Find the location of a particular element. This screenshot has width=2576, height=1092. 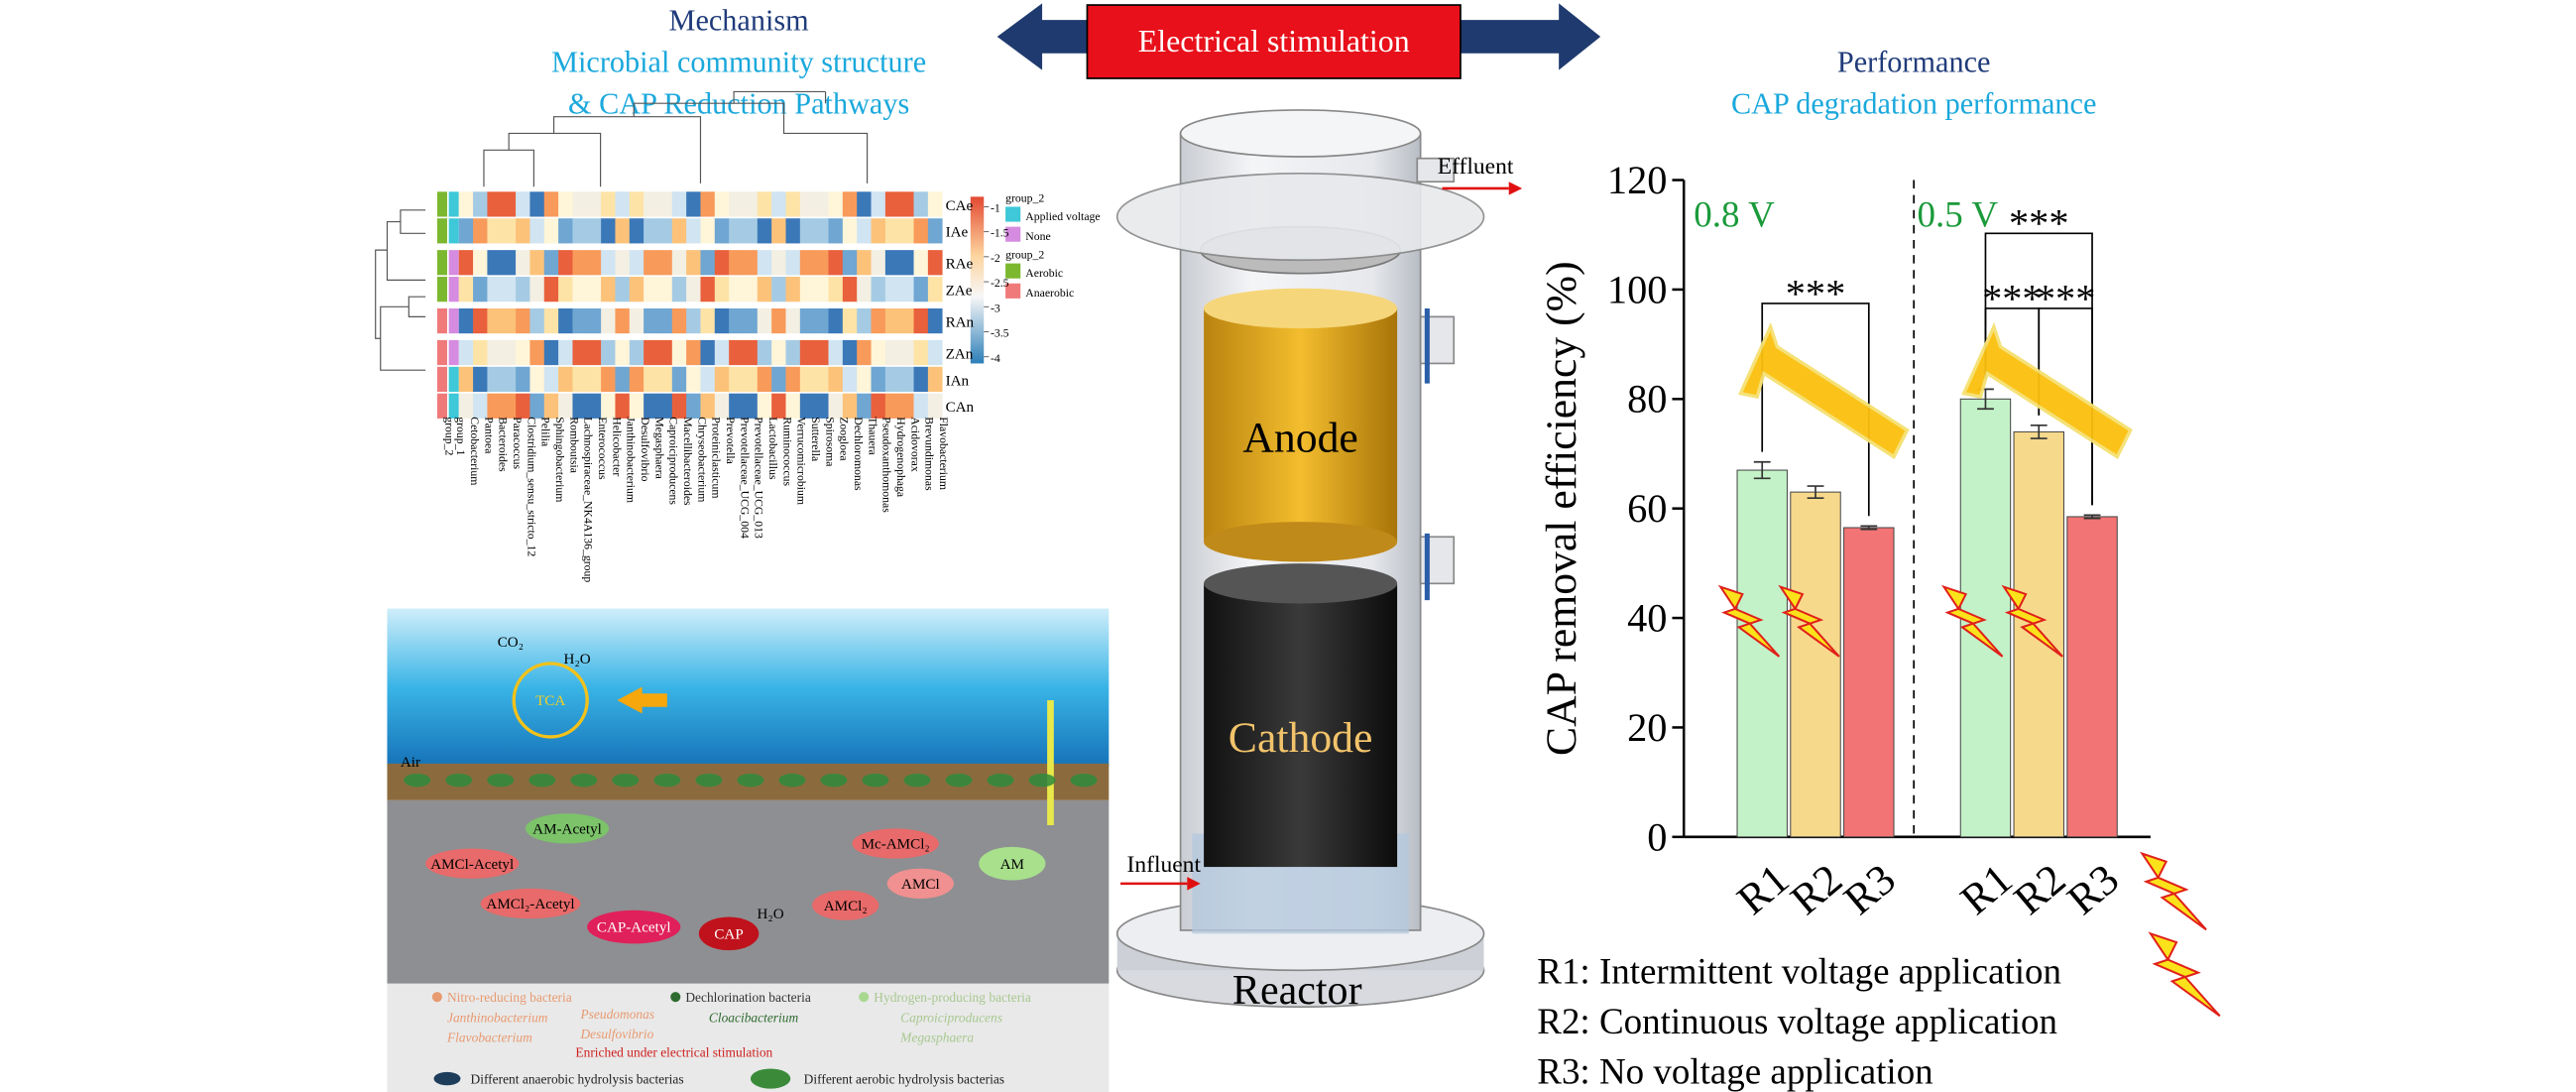

group-label: 0.8 V is located at coordinates (1734, 214).